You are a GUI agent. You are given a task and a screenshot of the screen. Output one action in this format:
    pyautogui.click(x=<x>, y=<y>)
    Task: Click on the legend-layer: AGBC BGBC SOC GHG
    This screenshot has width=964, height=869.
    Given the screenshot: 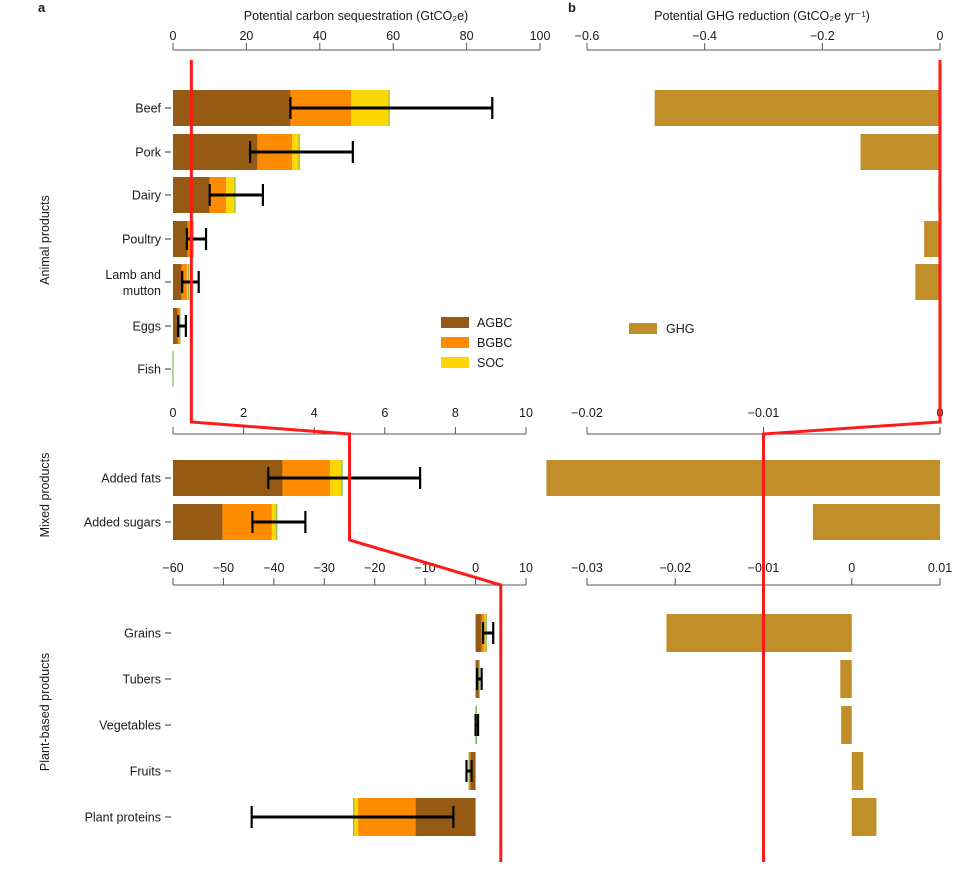 What is the action you would take?
    pyautogui.click(x=567, y=343)
    